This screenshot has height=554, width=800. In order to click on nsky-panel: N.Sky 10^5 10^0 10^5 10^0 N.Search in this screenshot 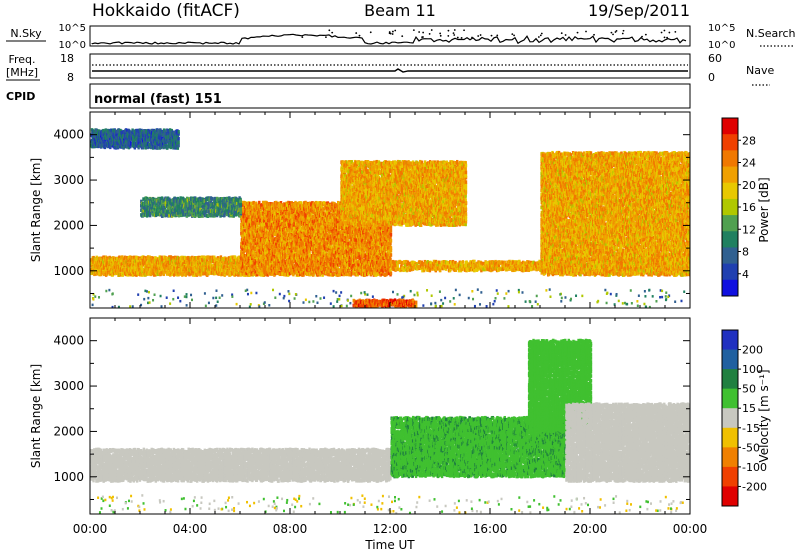, I will do `click(401, 37)`.